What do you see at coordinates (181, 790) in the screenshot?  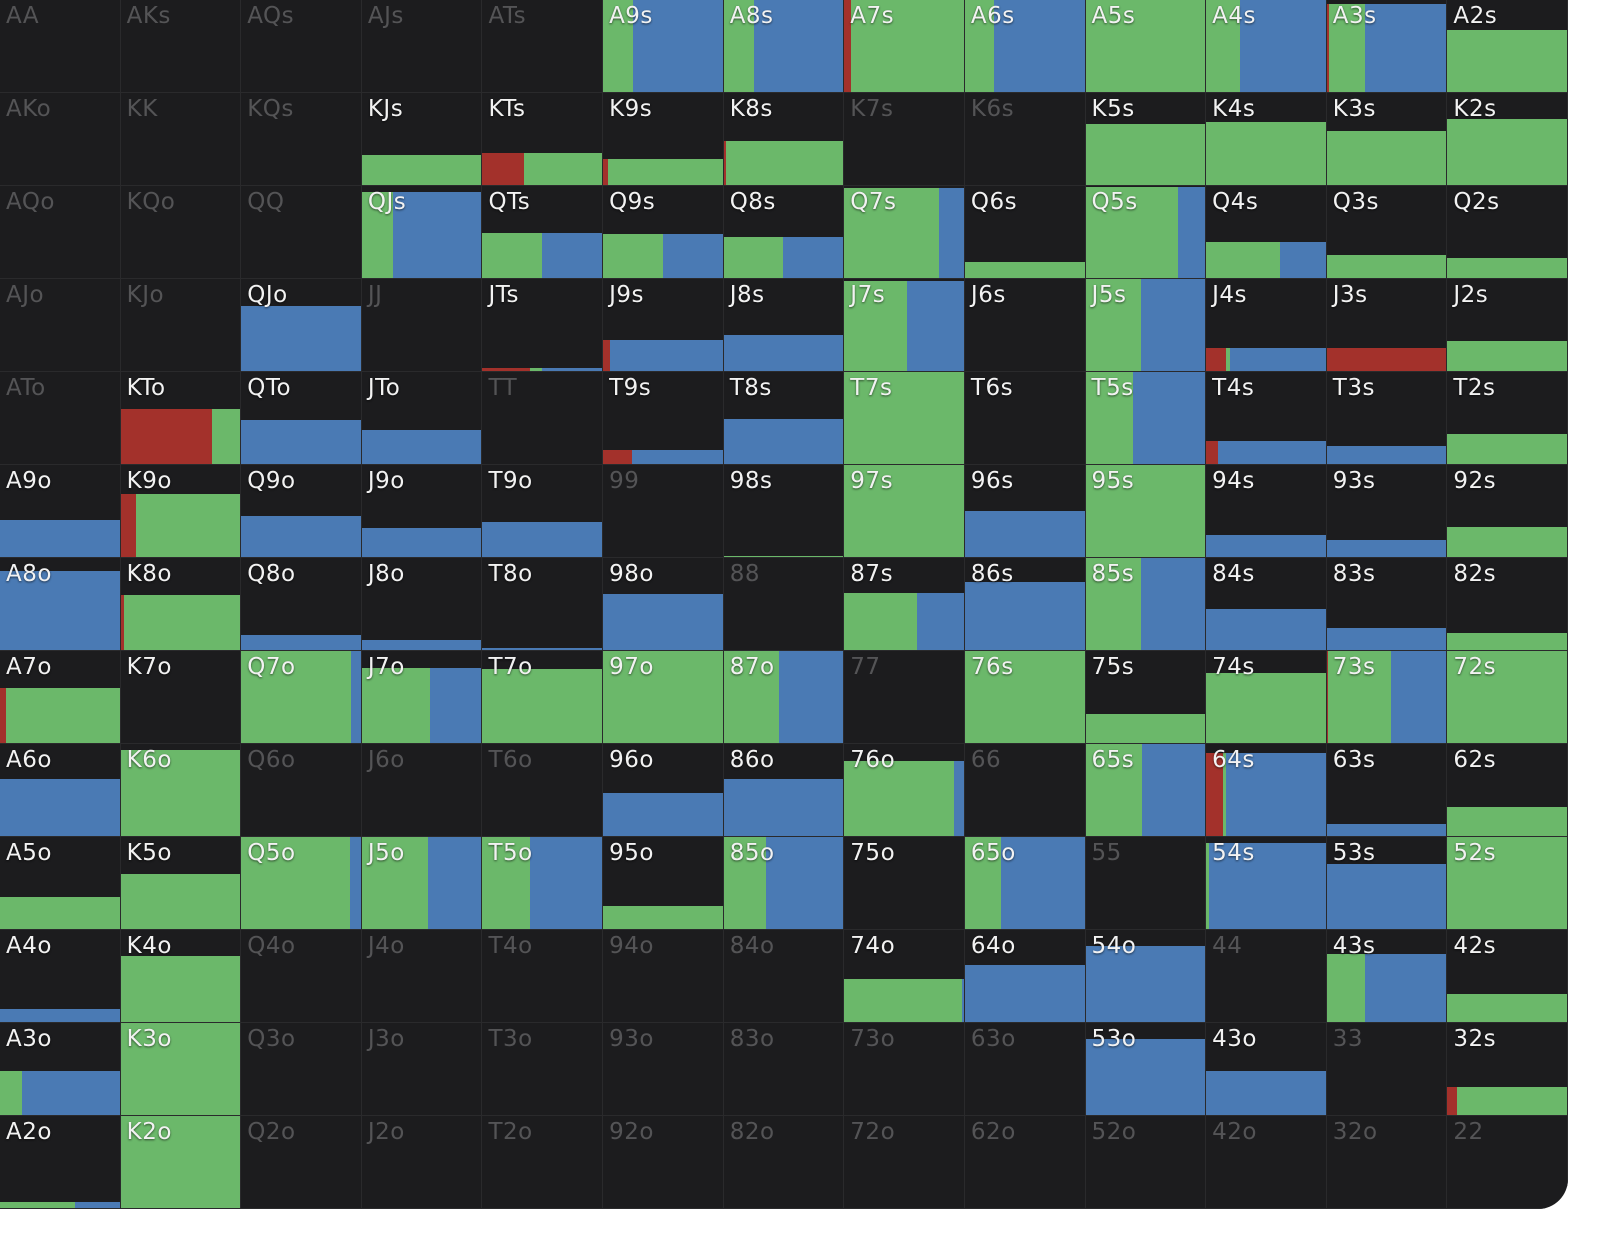 I see `hand-cell: K6o` at bounding box center [181, 790].